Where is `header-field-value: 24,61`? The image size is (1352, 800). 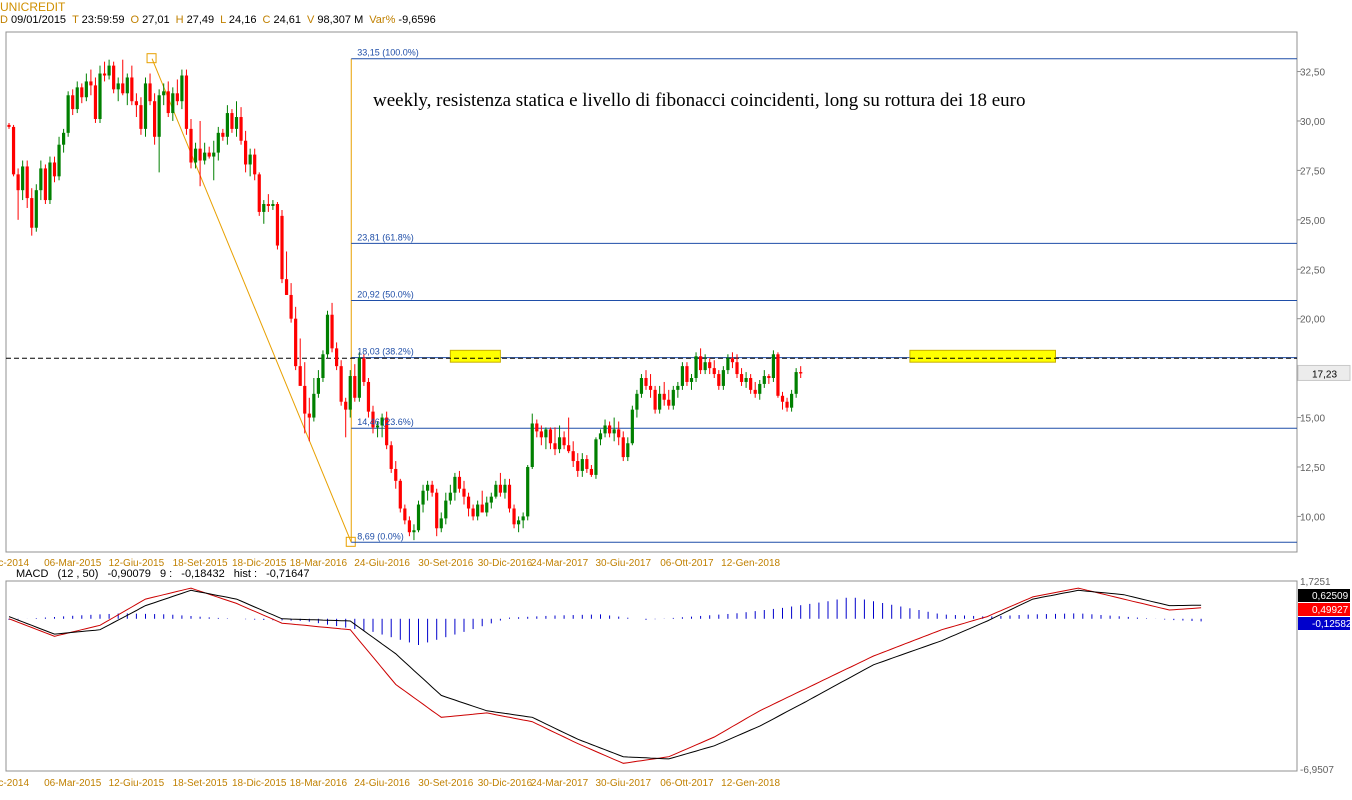
header-field-value: 24,61 is located at coordinates (287, 20).